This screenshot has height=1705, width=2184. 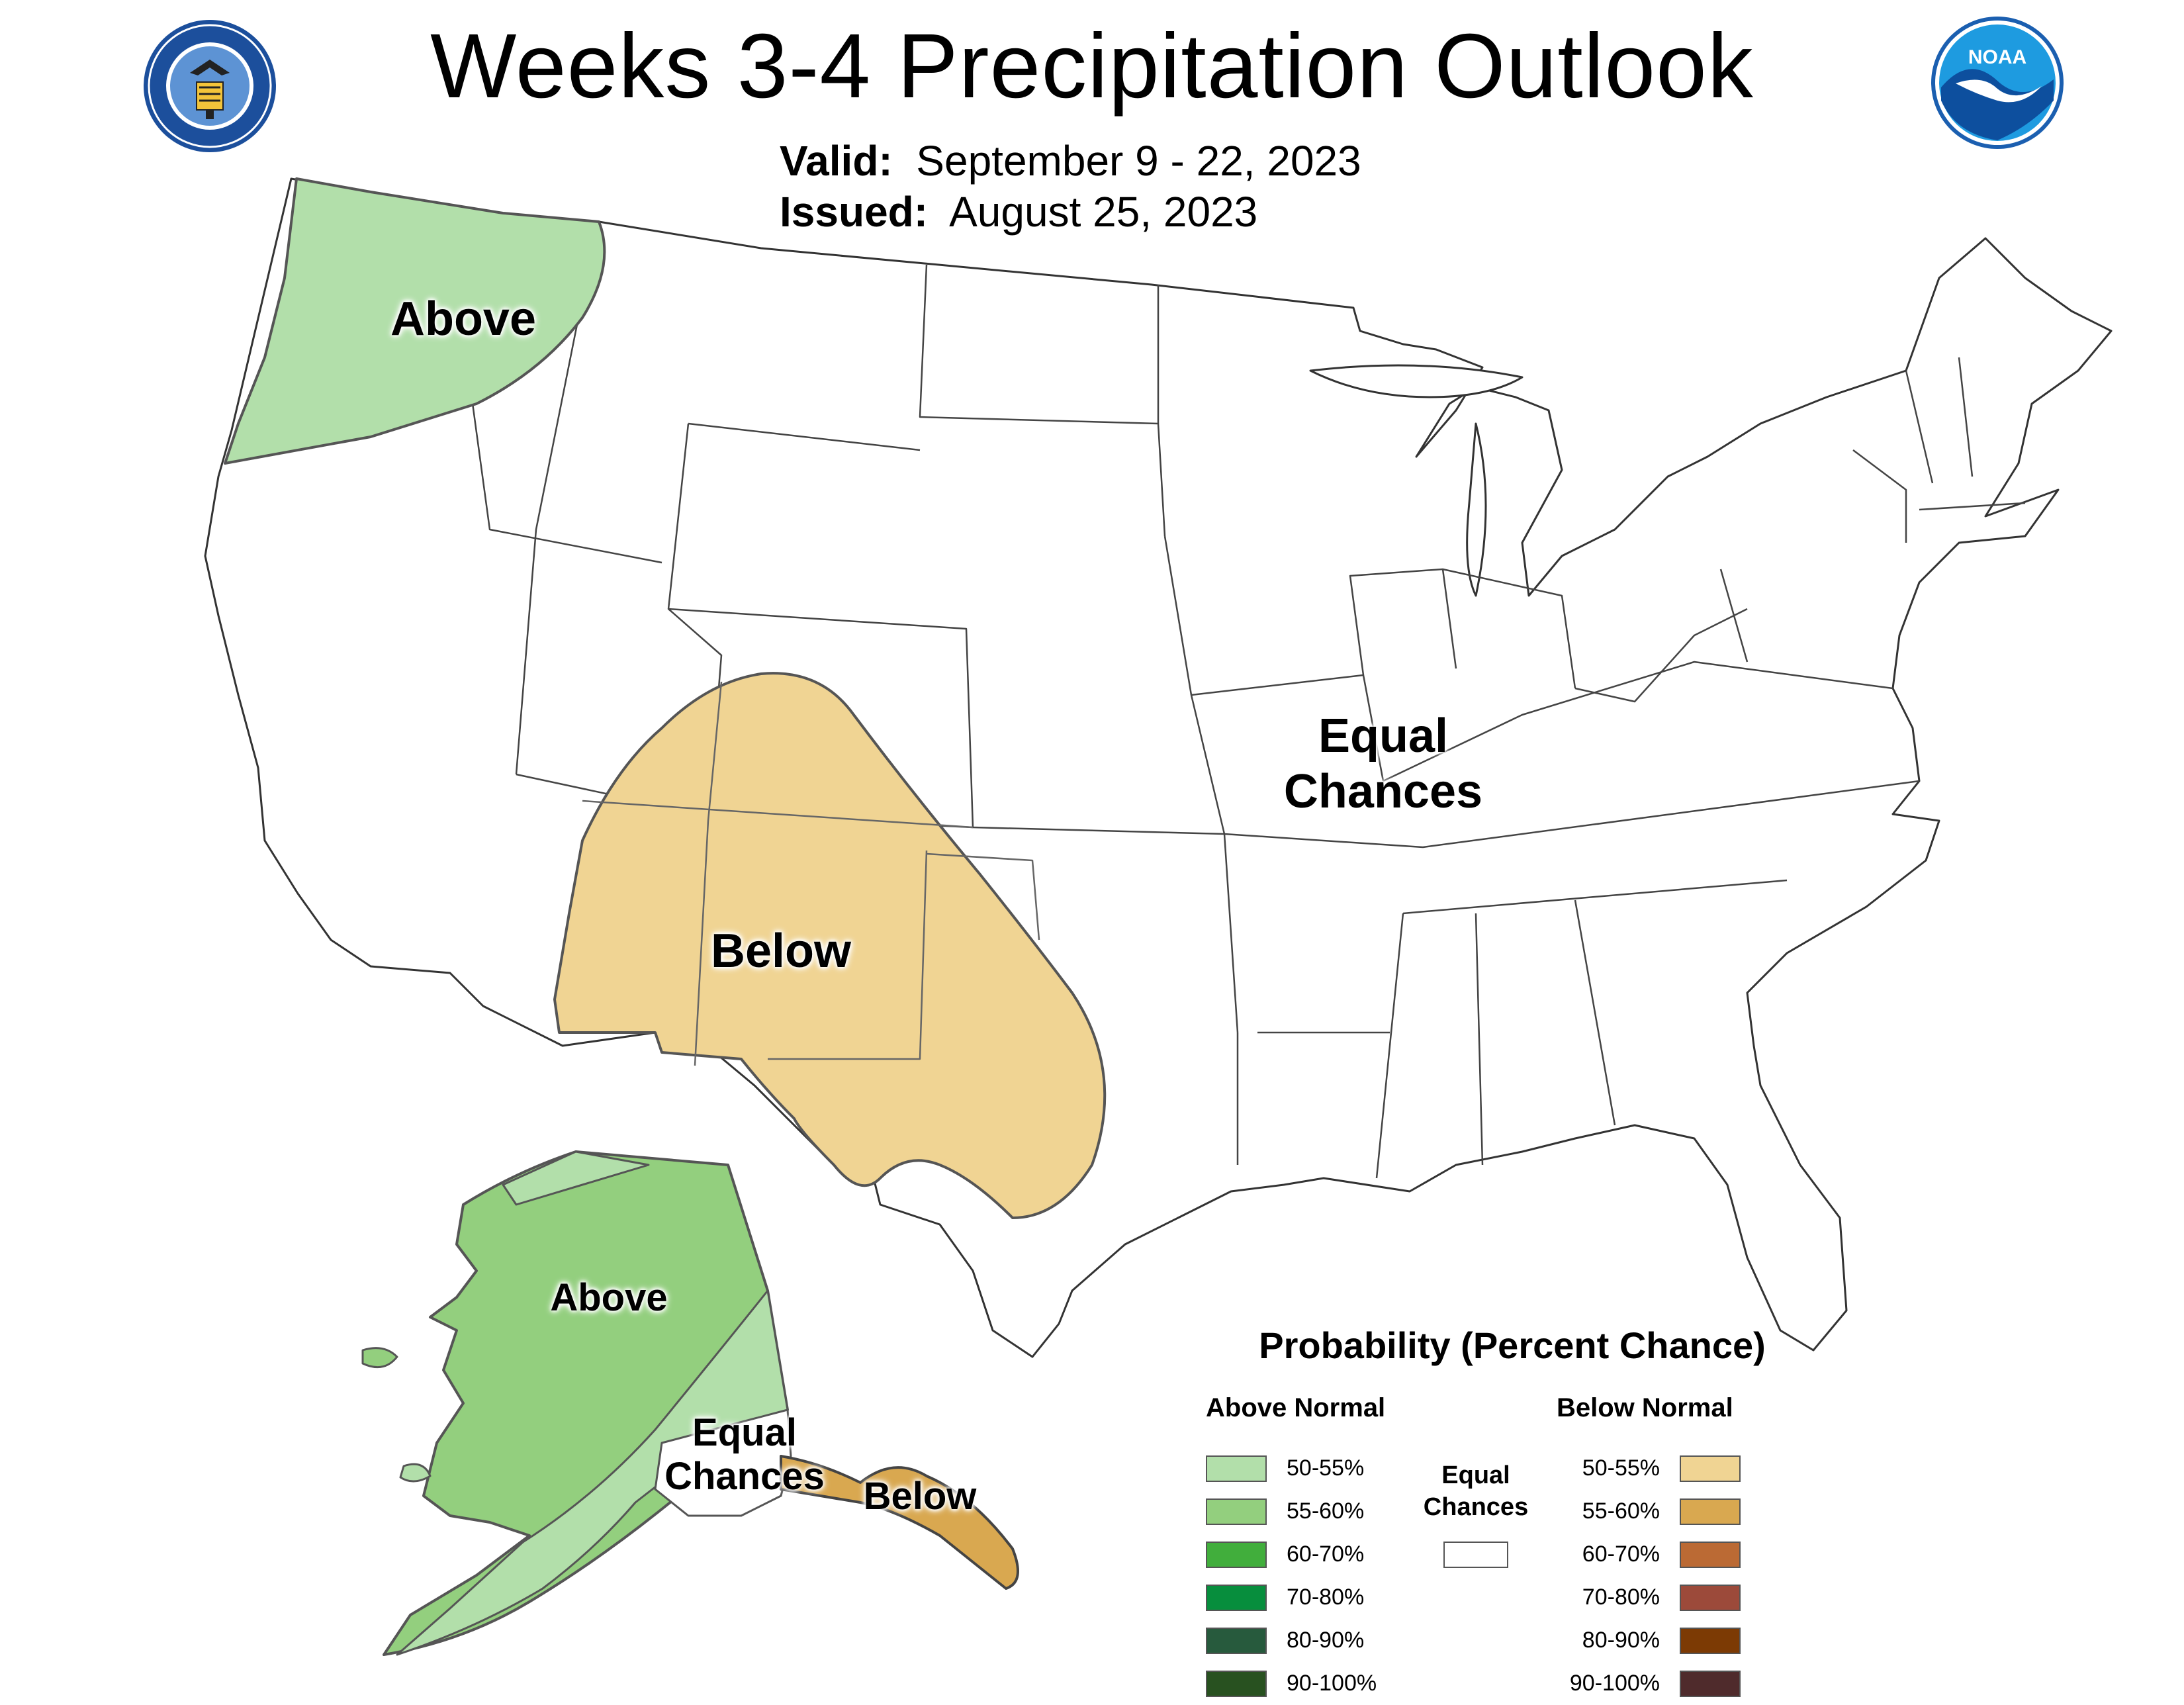 I want to click on label-equal-chances-conus: Equal Chances, so click(x=1383, y=763).